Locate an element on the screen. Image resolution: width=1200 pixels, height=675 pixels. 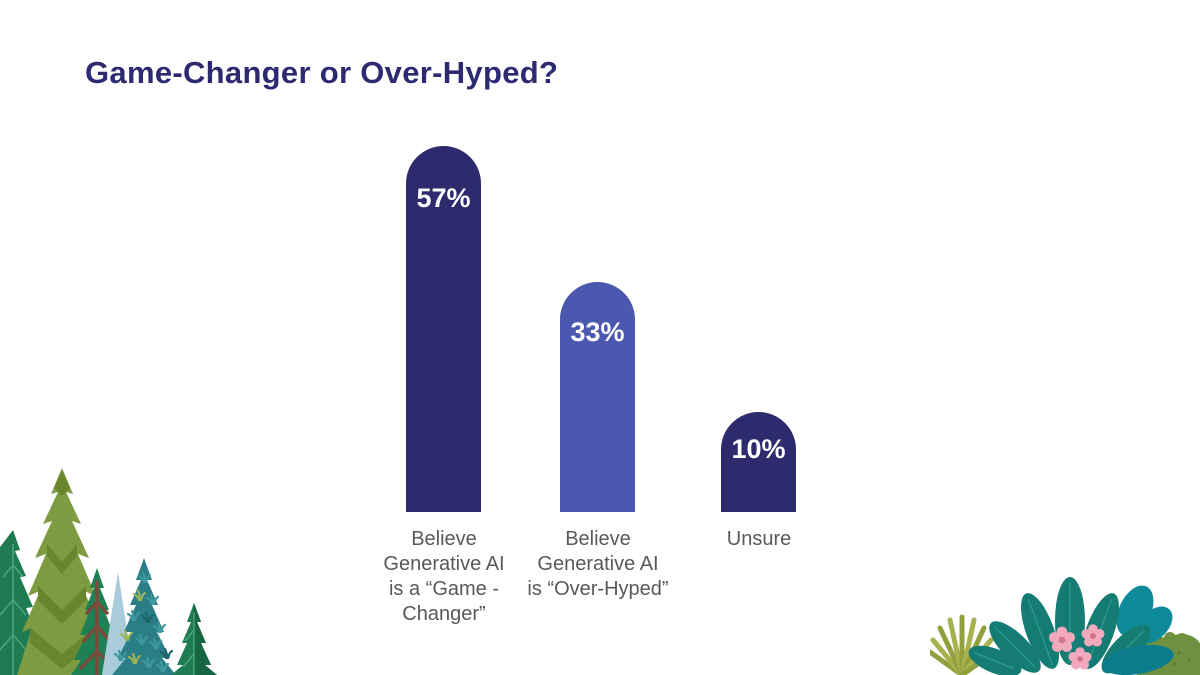
evergreen-trees-illustration is located at coordinates (117, 567).